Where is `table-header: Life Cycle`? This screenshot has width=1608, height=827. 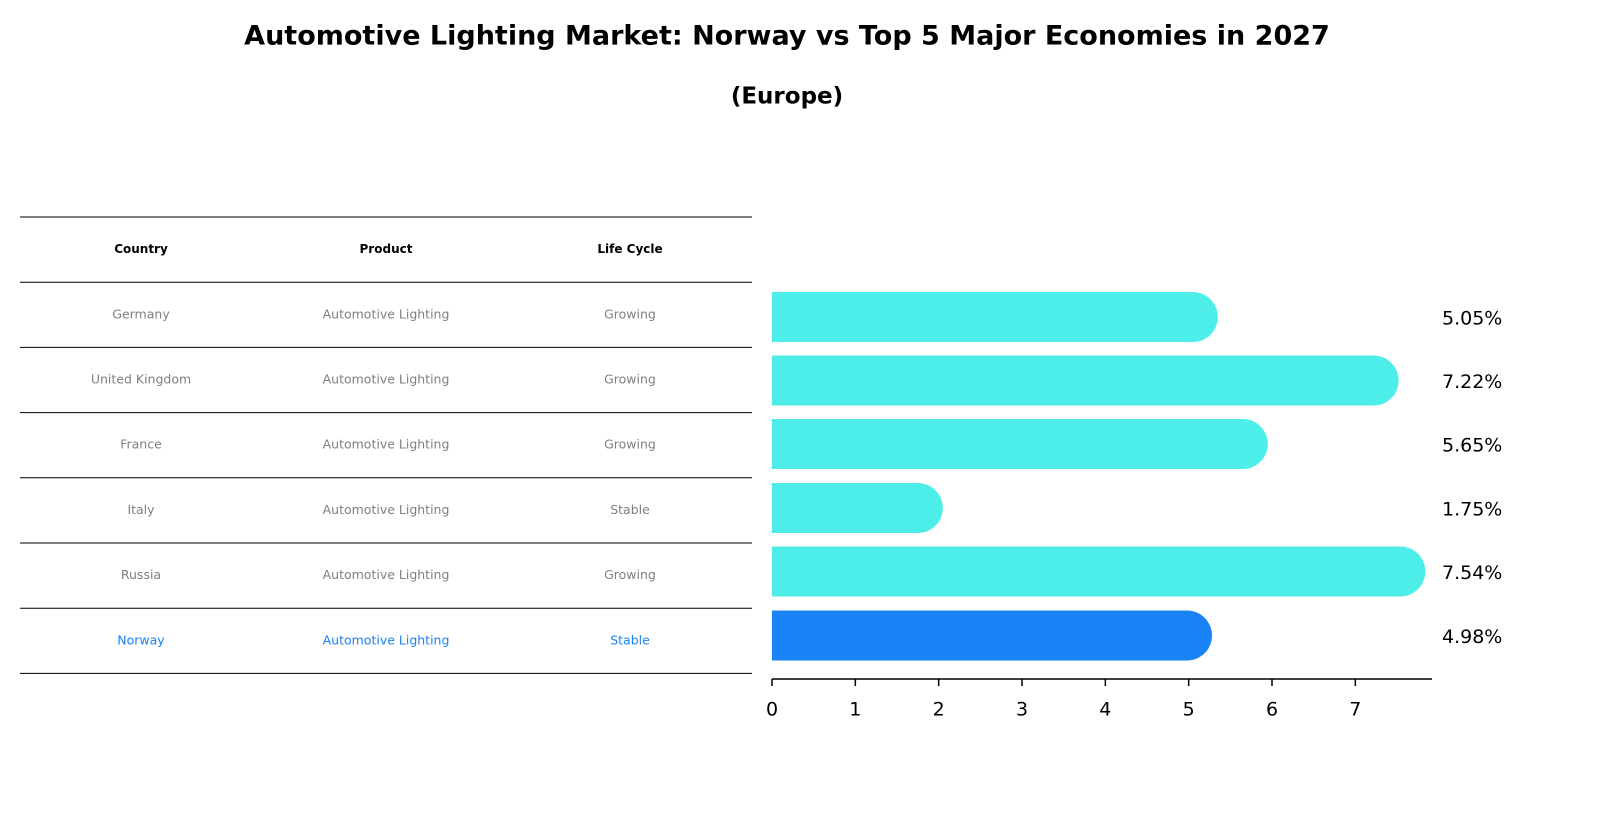 table-header: Life Cycle is located at coordinates (629, 249).